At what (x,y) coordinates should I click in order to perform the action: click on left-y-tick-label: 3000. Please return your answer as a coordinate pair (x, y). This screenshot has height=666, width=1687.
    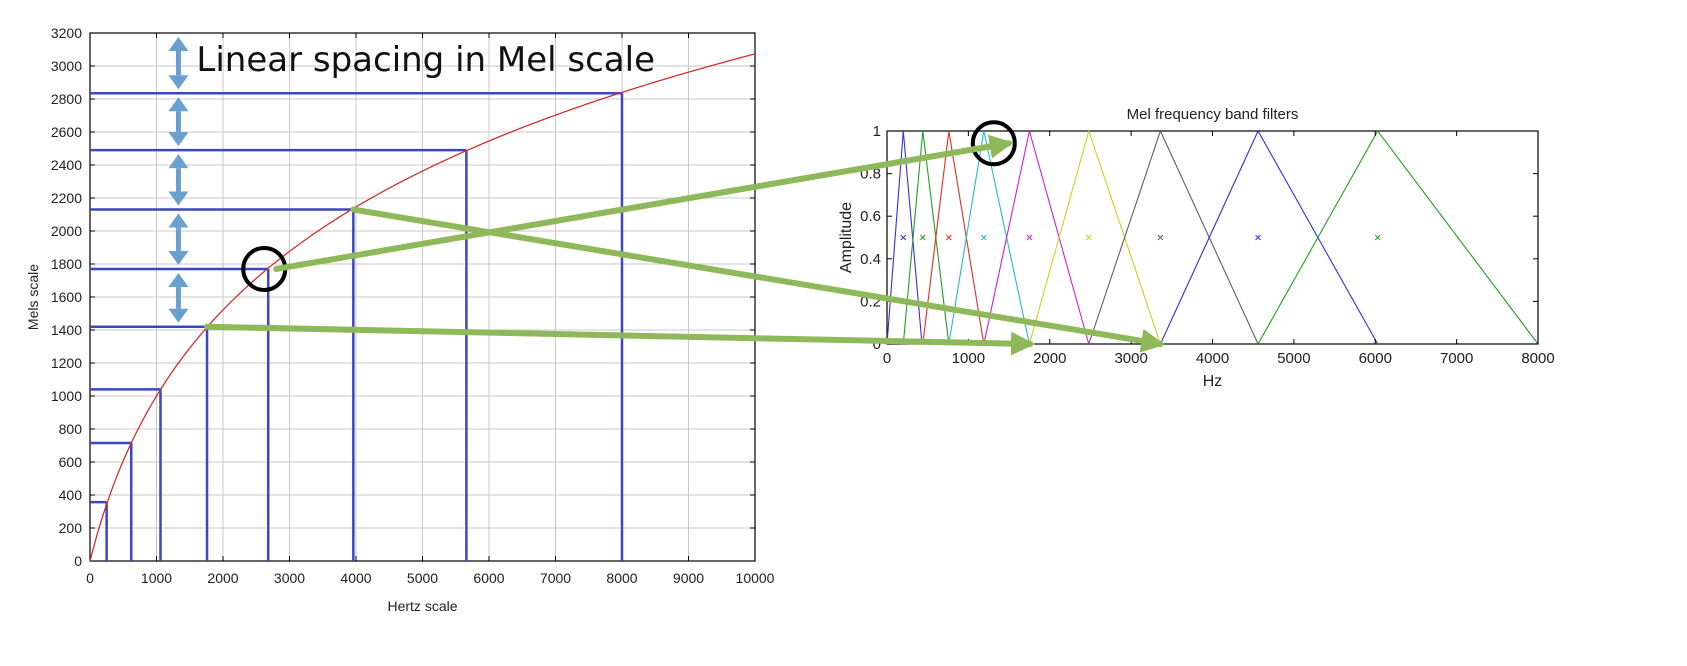
    Looking at the image, I should click on (66, 66).